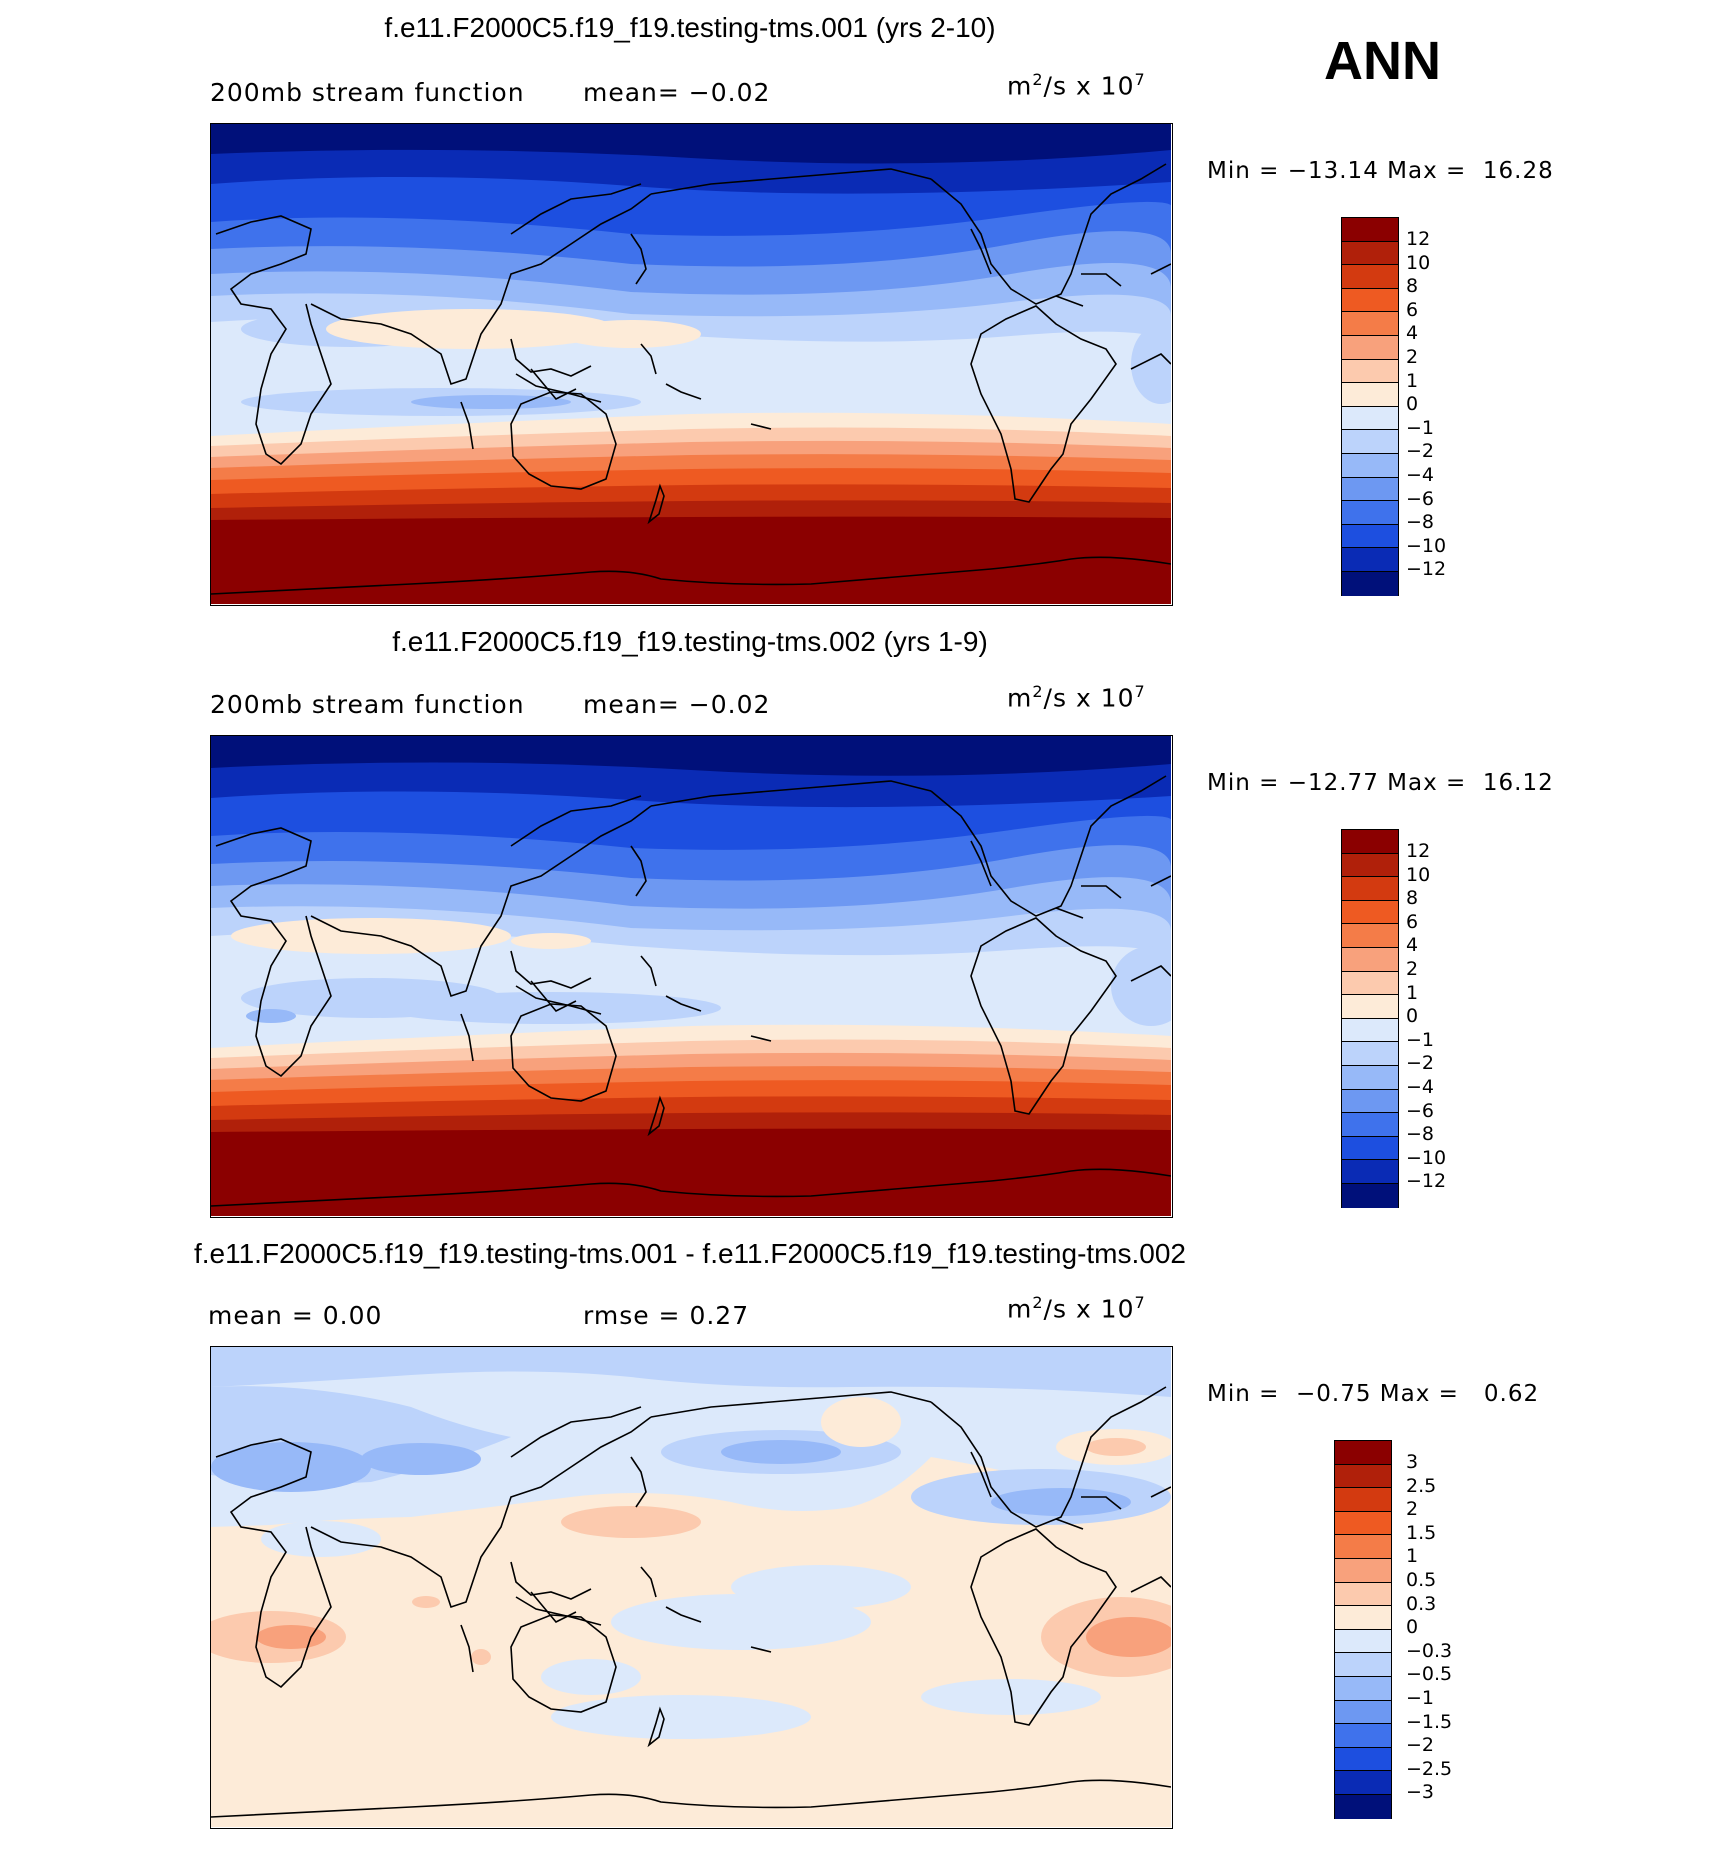 The height and width of the screenshot is (1853, 1710). Describe the element at coordinates (1420, 1792) in the screenshot. I see `panel-3-cb-label: −3` at that location.